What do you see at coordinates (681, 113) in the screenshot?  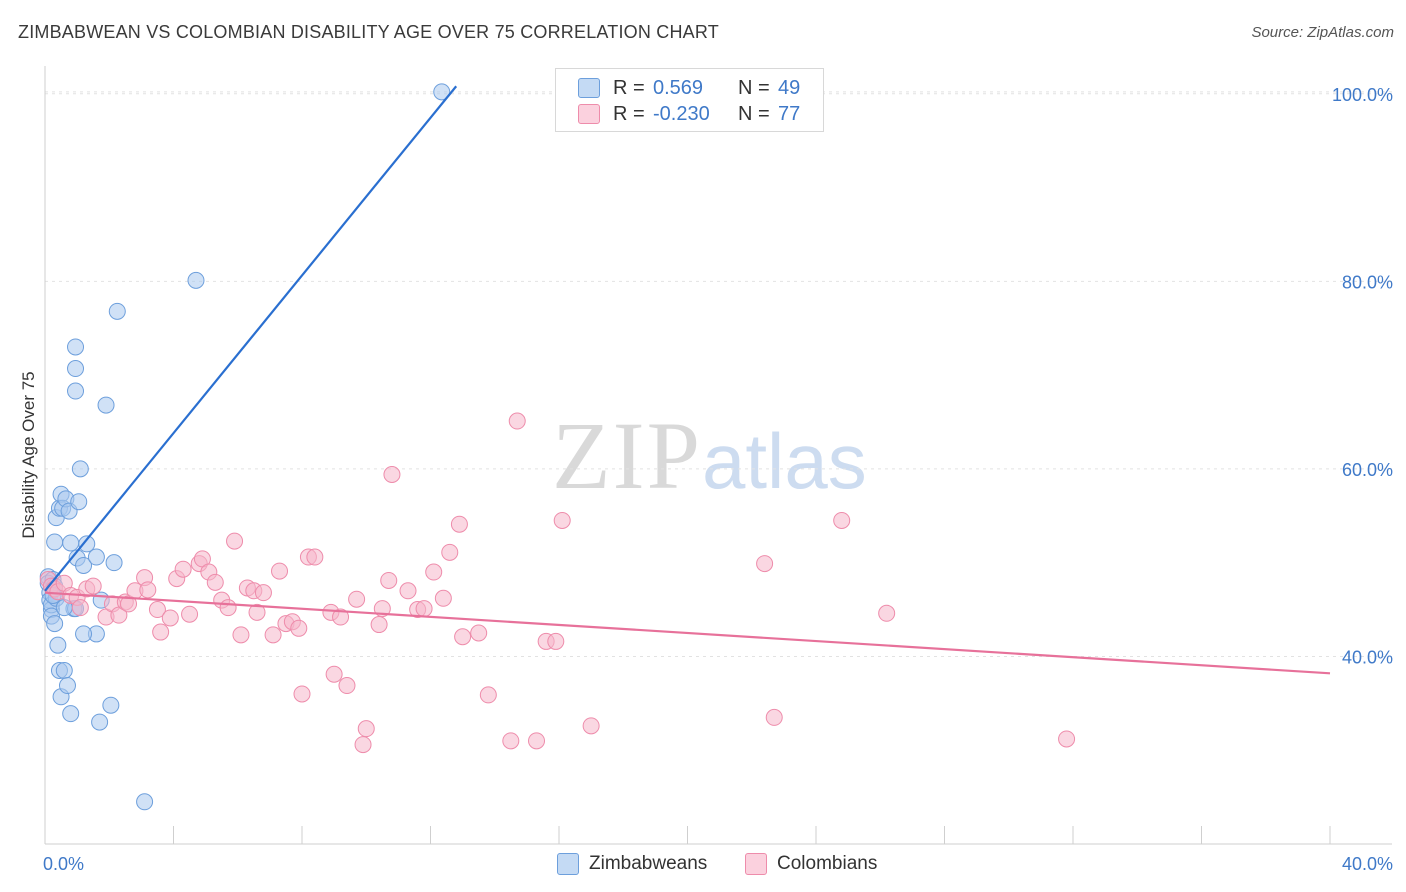 I see `legend-r-value: -0.230` at bounding box center [681, 113].